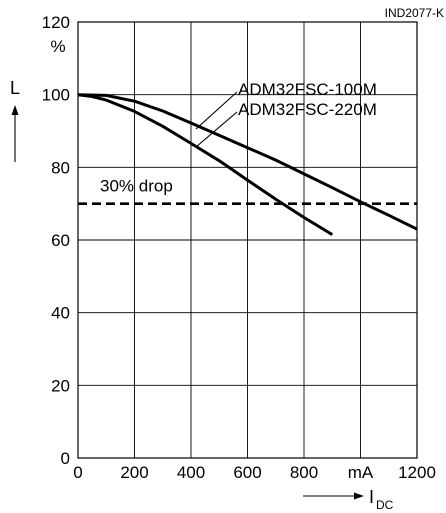 This screenshot has height=513, width=446. What do you see at coordinates (134, 472) in the screenshot?
I see `x-tick-label: 200` at bounding box center [134, 472].